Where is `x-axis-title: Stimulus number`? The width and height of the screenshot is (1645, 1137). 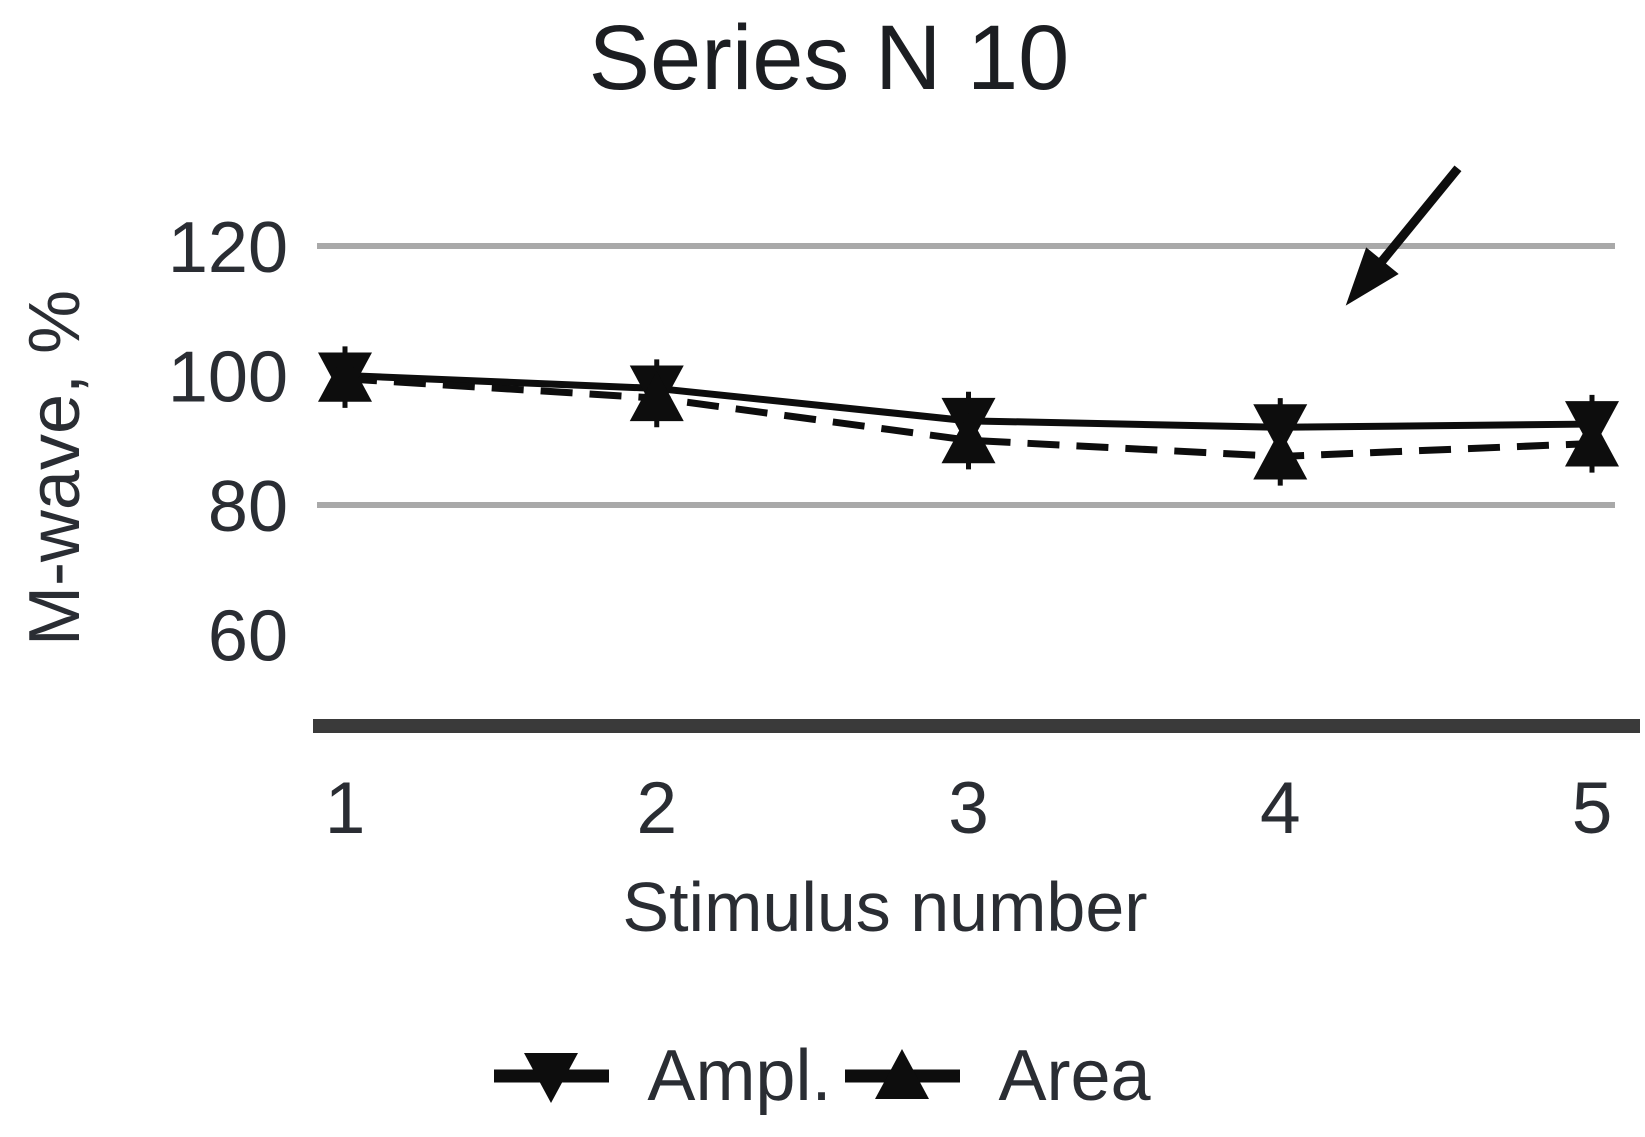 x-axis-title: Stimulus number is located at coordinates (885, 907).